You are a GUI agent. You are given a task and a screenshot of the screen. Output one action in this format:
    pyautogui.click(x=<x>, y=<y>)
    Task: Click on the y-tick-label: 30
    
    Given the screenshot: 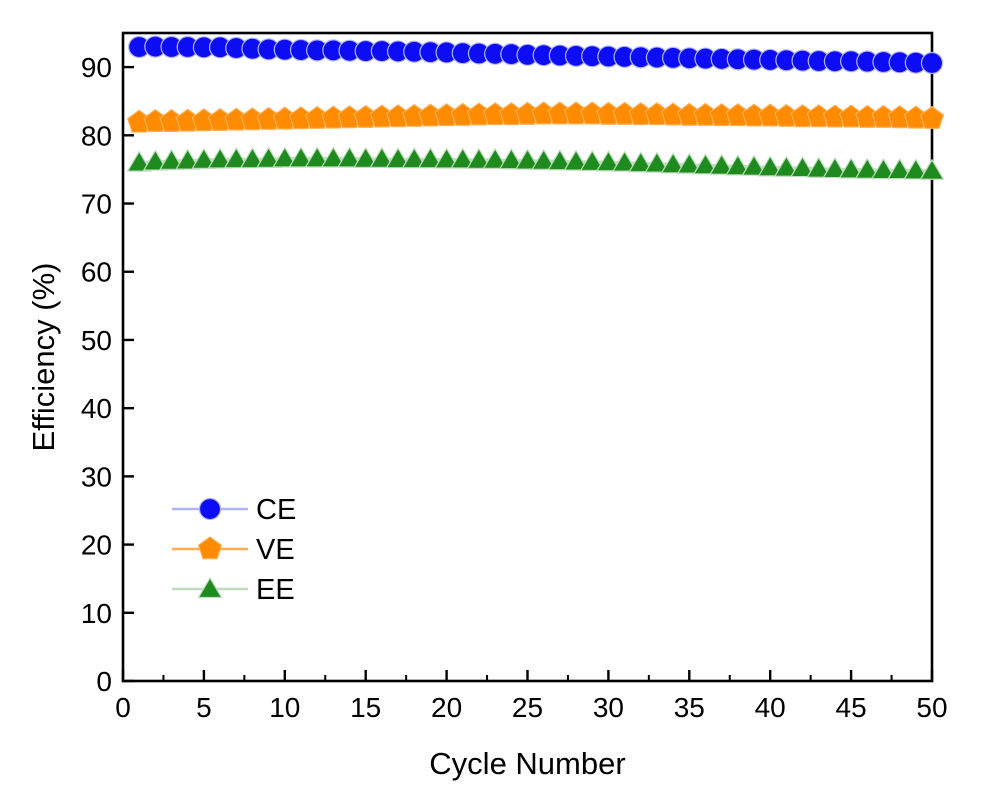 What is the action you would take?
    pyautogui.click(x=96, y=476)
    